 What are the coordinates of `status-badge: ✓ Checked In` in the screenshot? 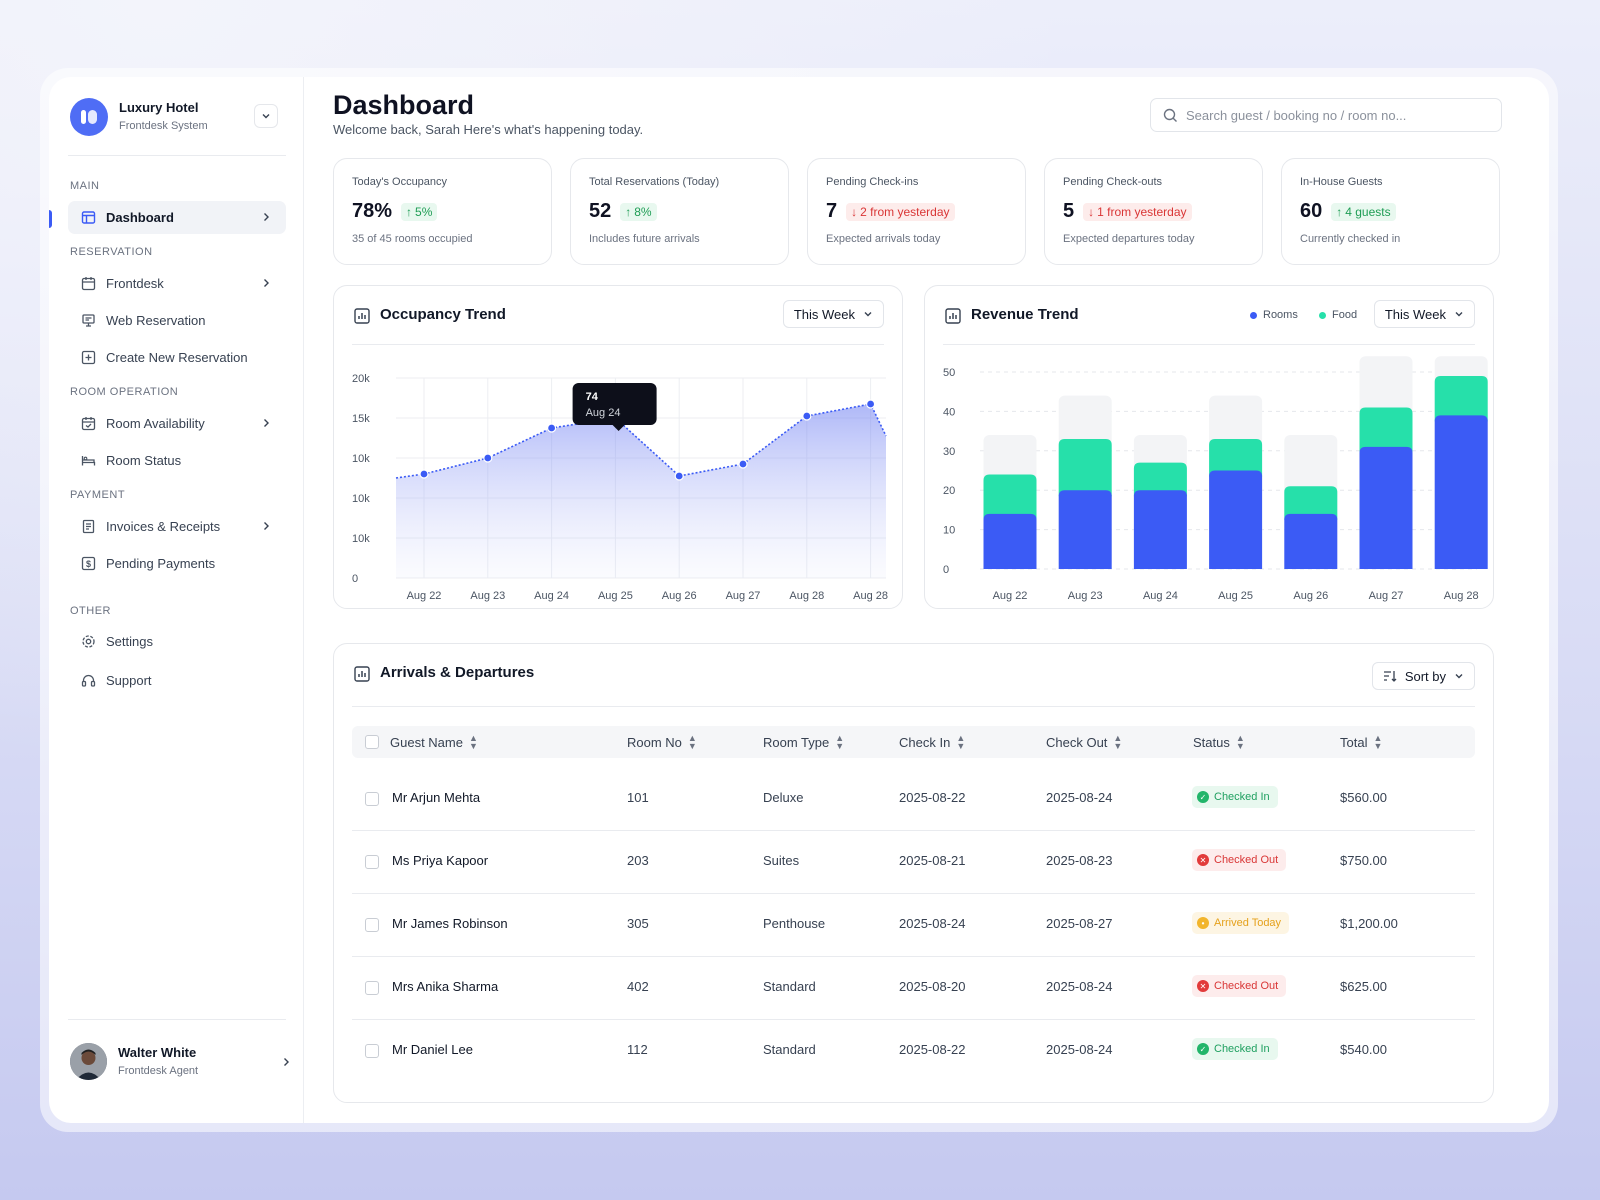 It's located at (1235, 797).